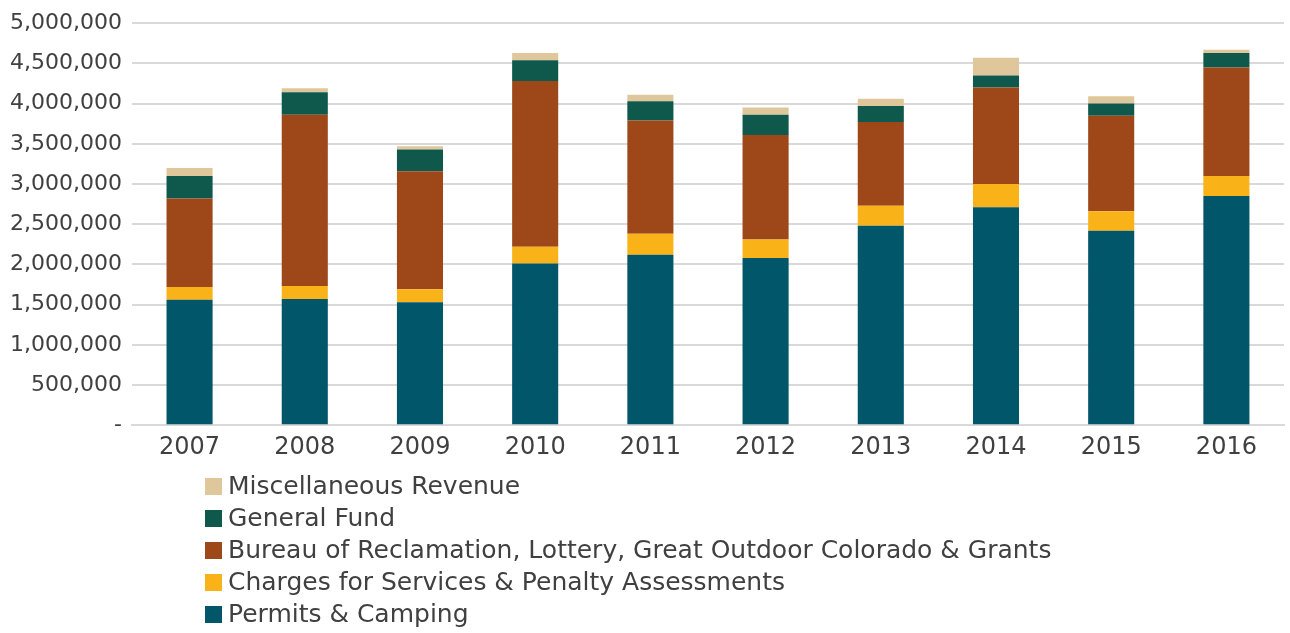  Describe the element at coordinates (1111, 445) in the screenshot. I see `x-tick-label: 2015` at that location.